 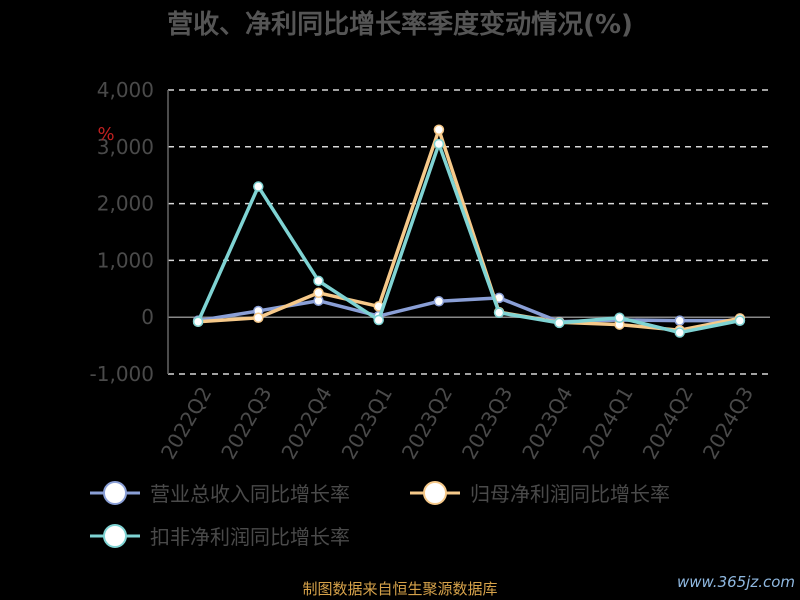 What do you see at coordinates (736, 582) in the screenshot?
I see `watermark: www.365jz.com` at bounding box center [736, 582].